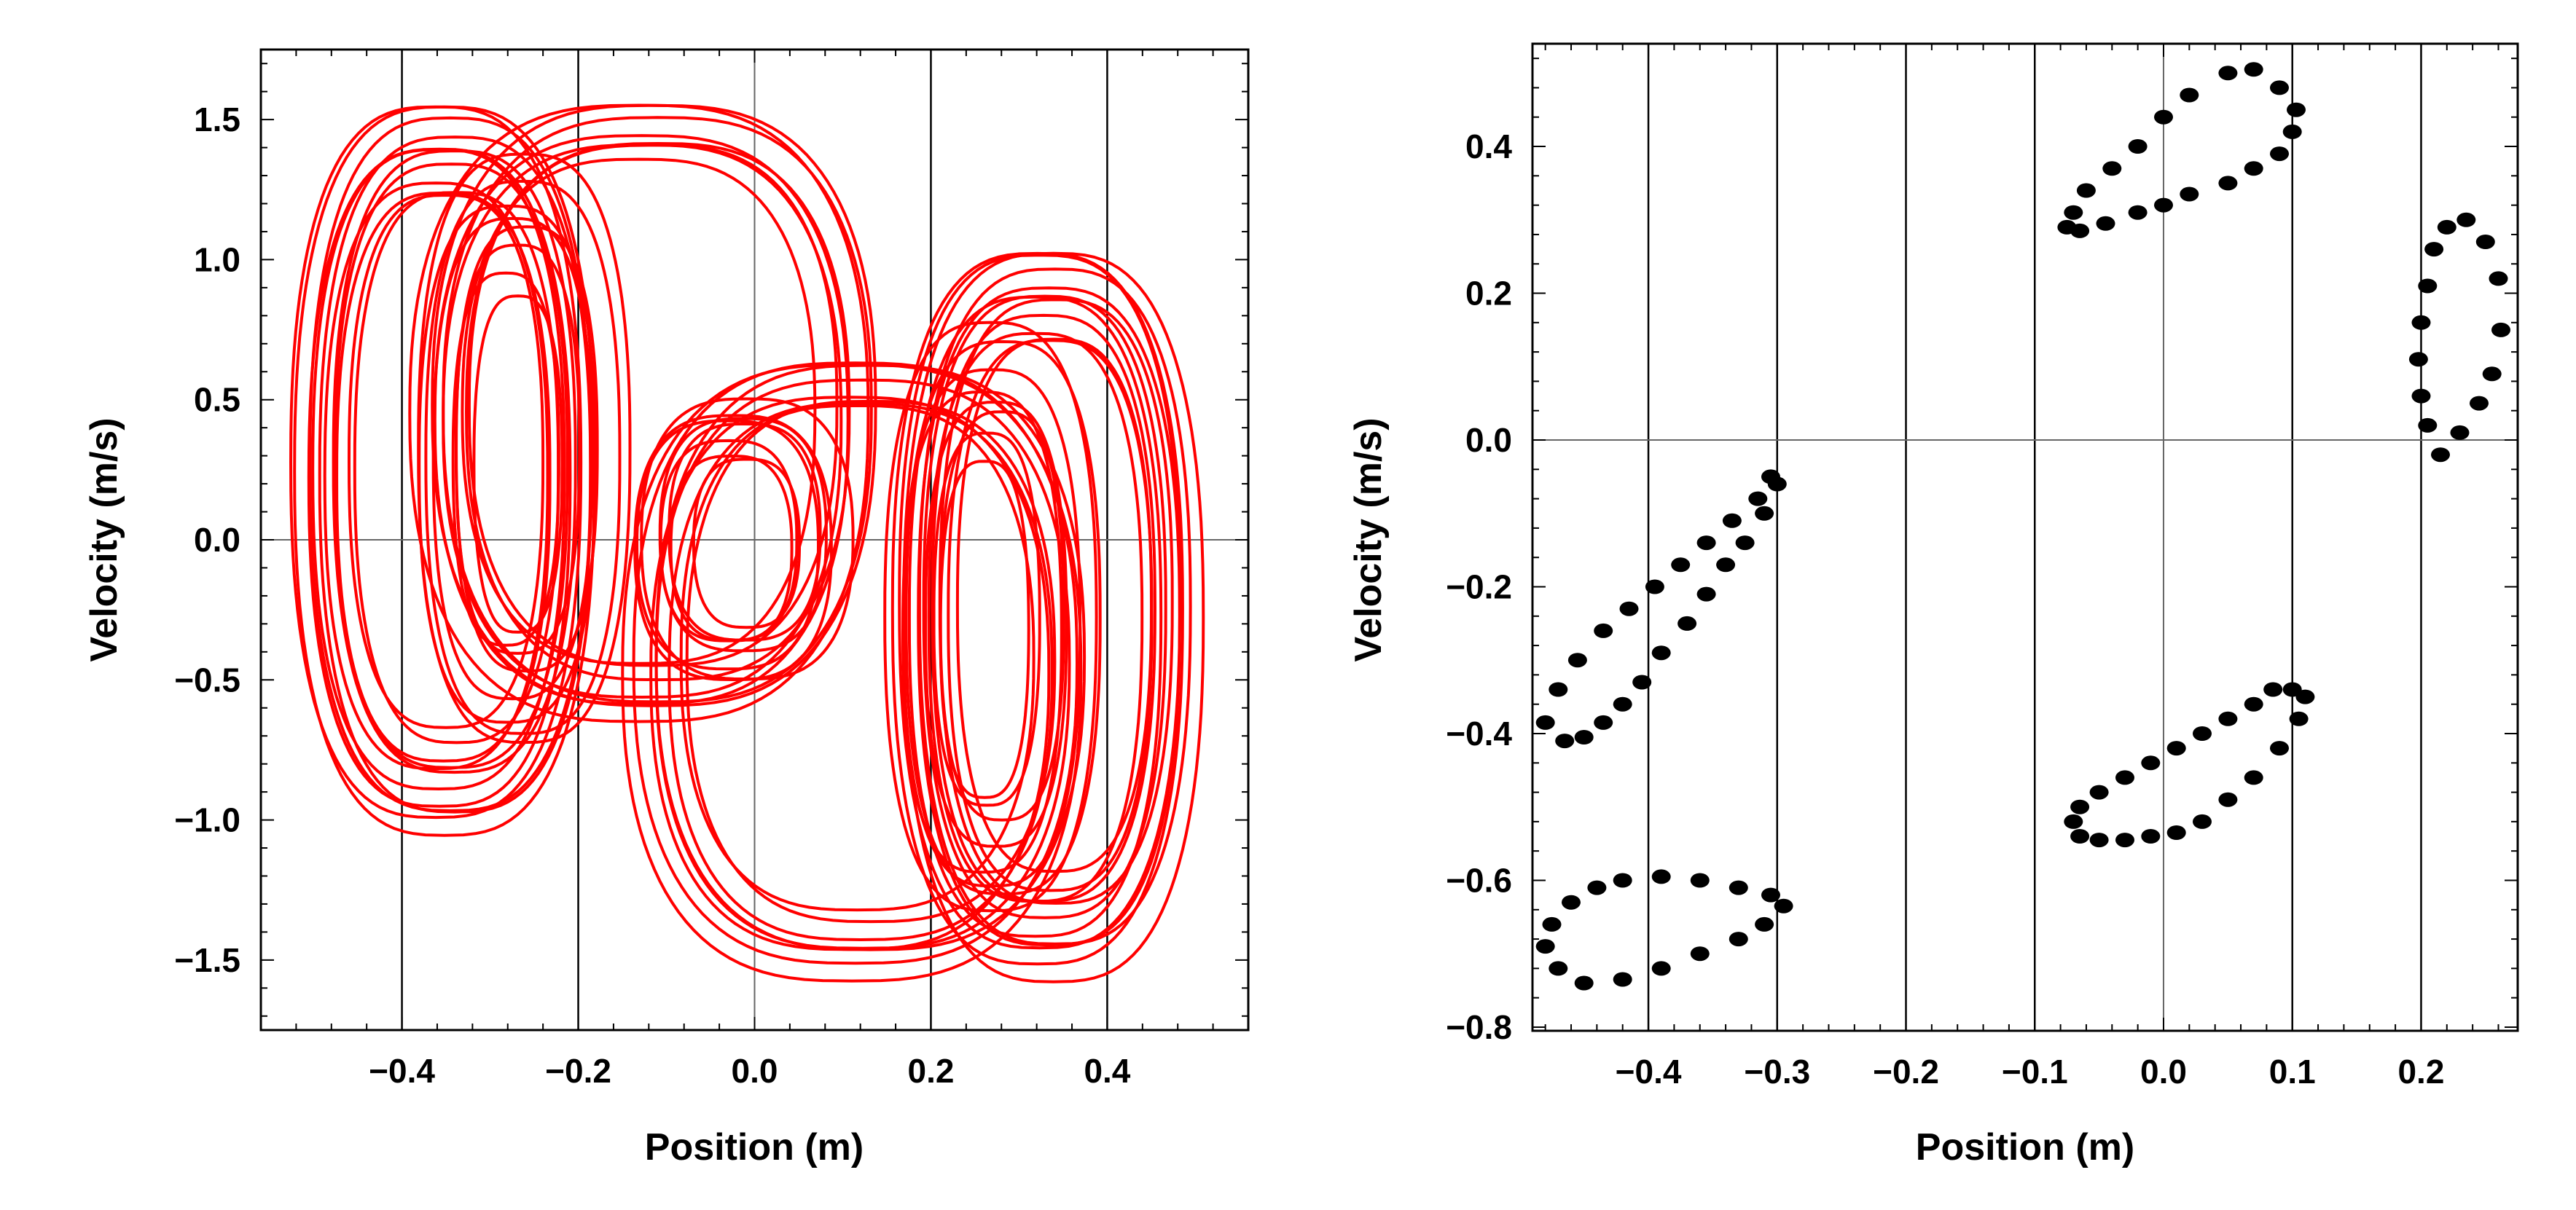 The height and width of the screenshot is (1210, 2576). Describe the element at coordinates (930, 1071) in the screenshot. I see `x-tick-label: 0.2` at that location.